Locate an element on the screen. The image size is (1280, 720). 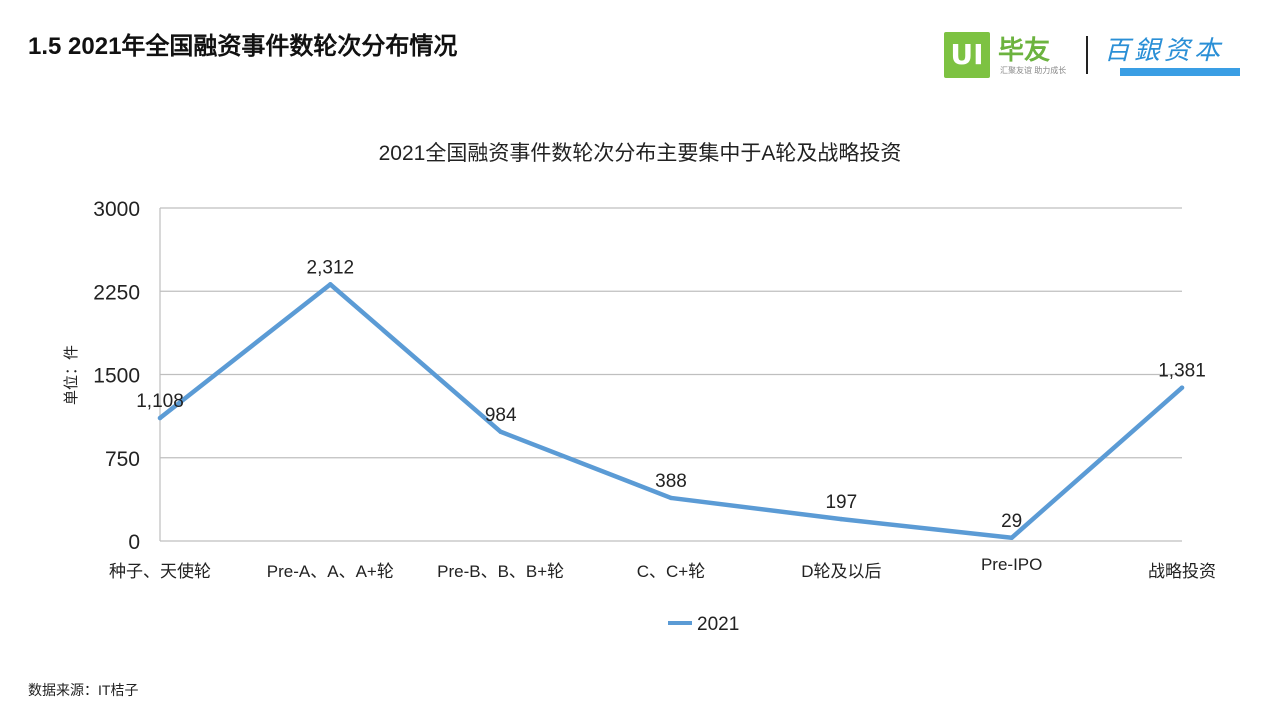
x-tick-label: 种子、天使轮 is located at coordinates (160, 571).